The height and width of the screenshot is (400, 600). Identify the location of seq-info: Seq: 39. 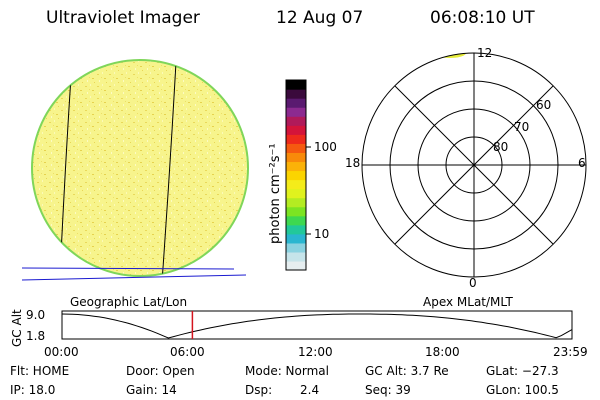
(388, 390).